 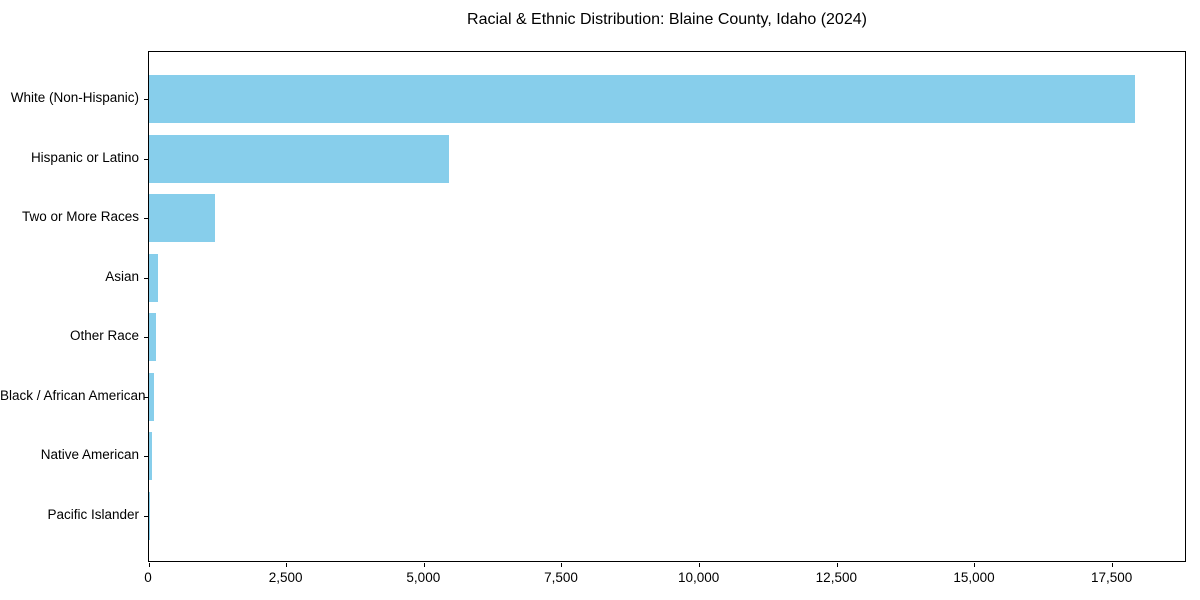 What do you see at coordinates (89, 455) in the screenshot?
I see `y-tick-label: Native American` at bounding box center [89, 455].